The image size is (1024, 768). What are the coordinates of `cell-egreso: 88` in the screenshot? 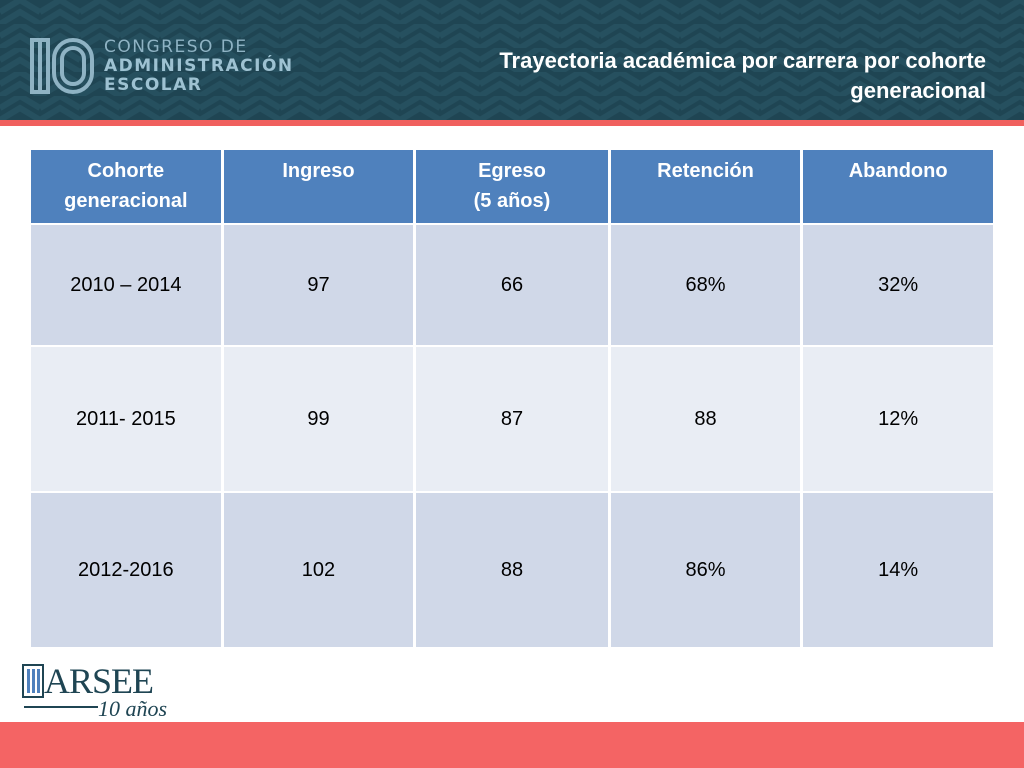 It's located at (512, 570).